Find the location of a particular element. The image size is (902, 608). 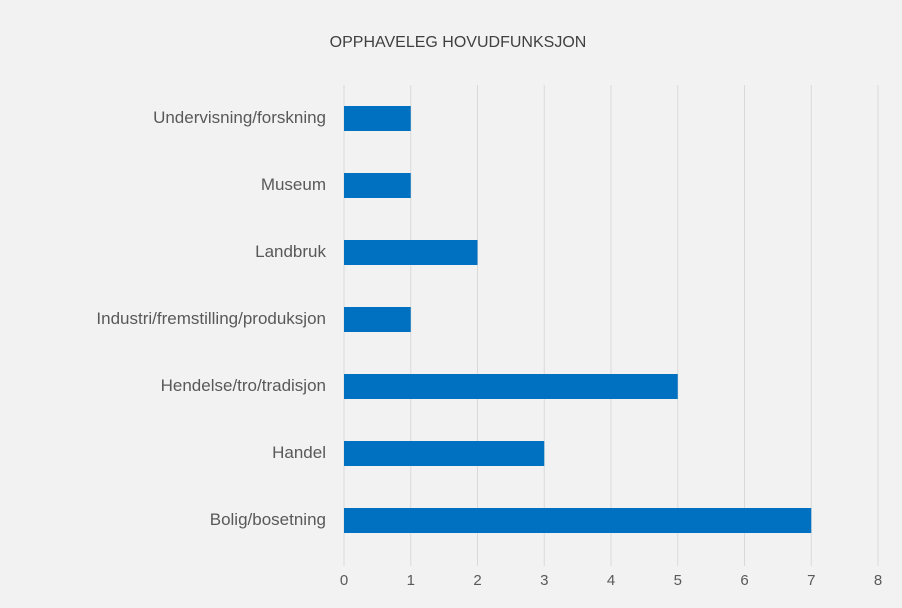

y-tick-label: Museum is located at coordinates (293, 184).